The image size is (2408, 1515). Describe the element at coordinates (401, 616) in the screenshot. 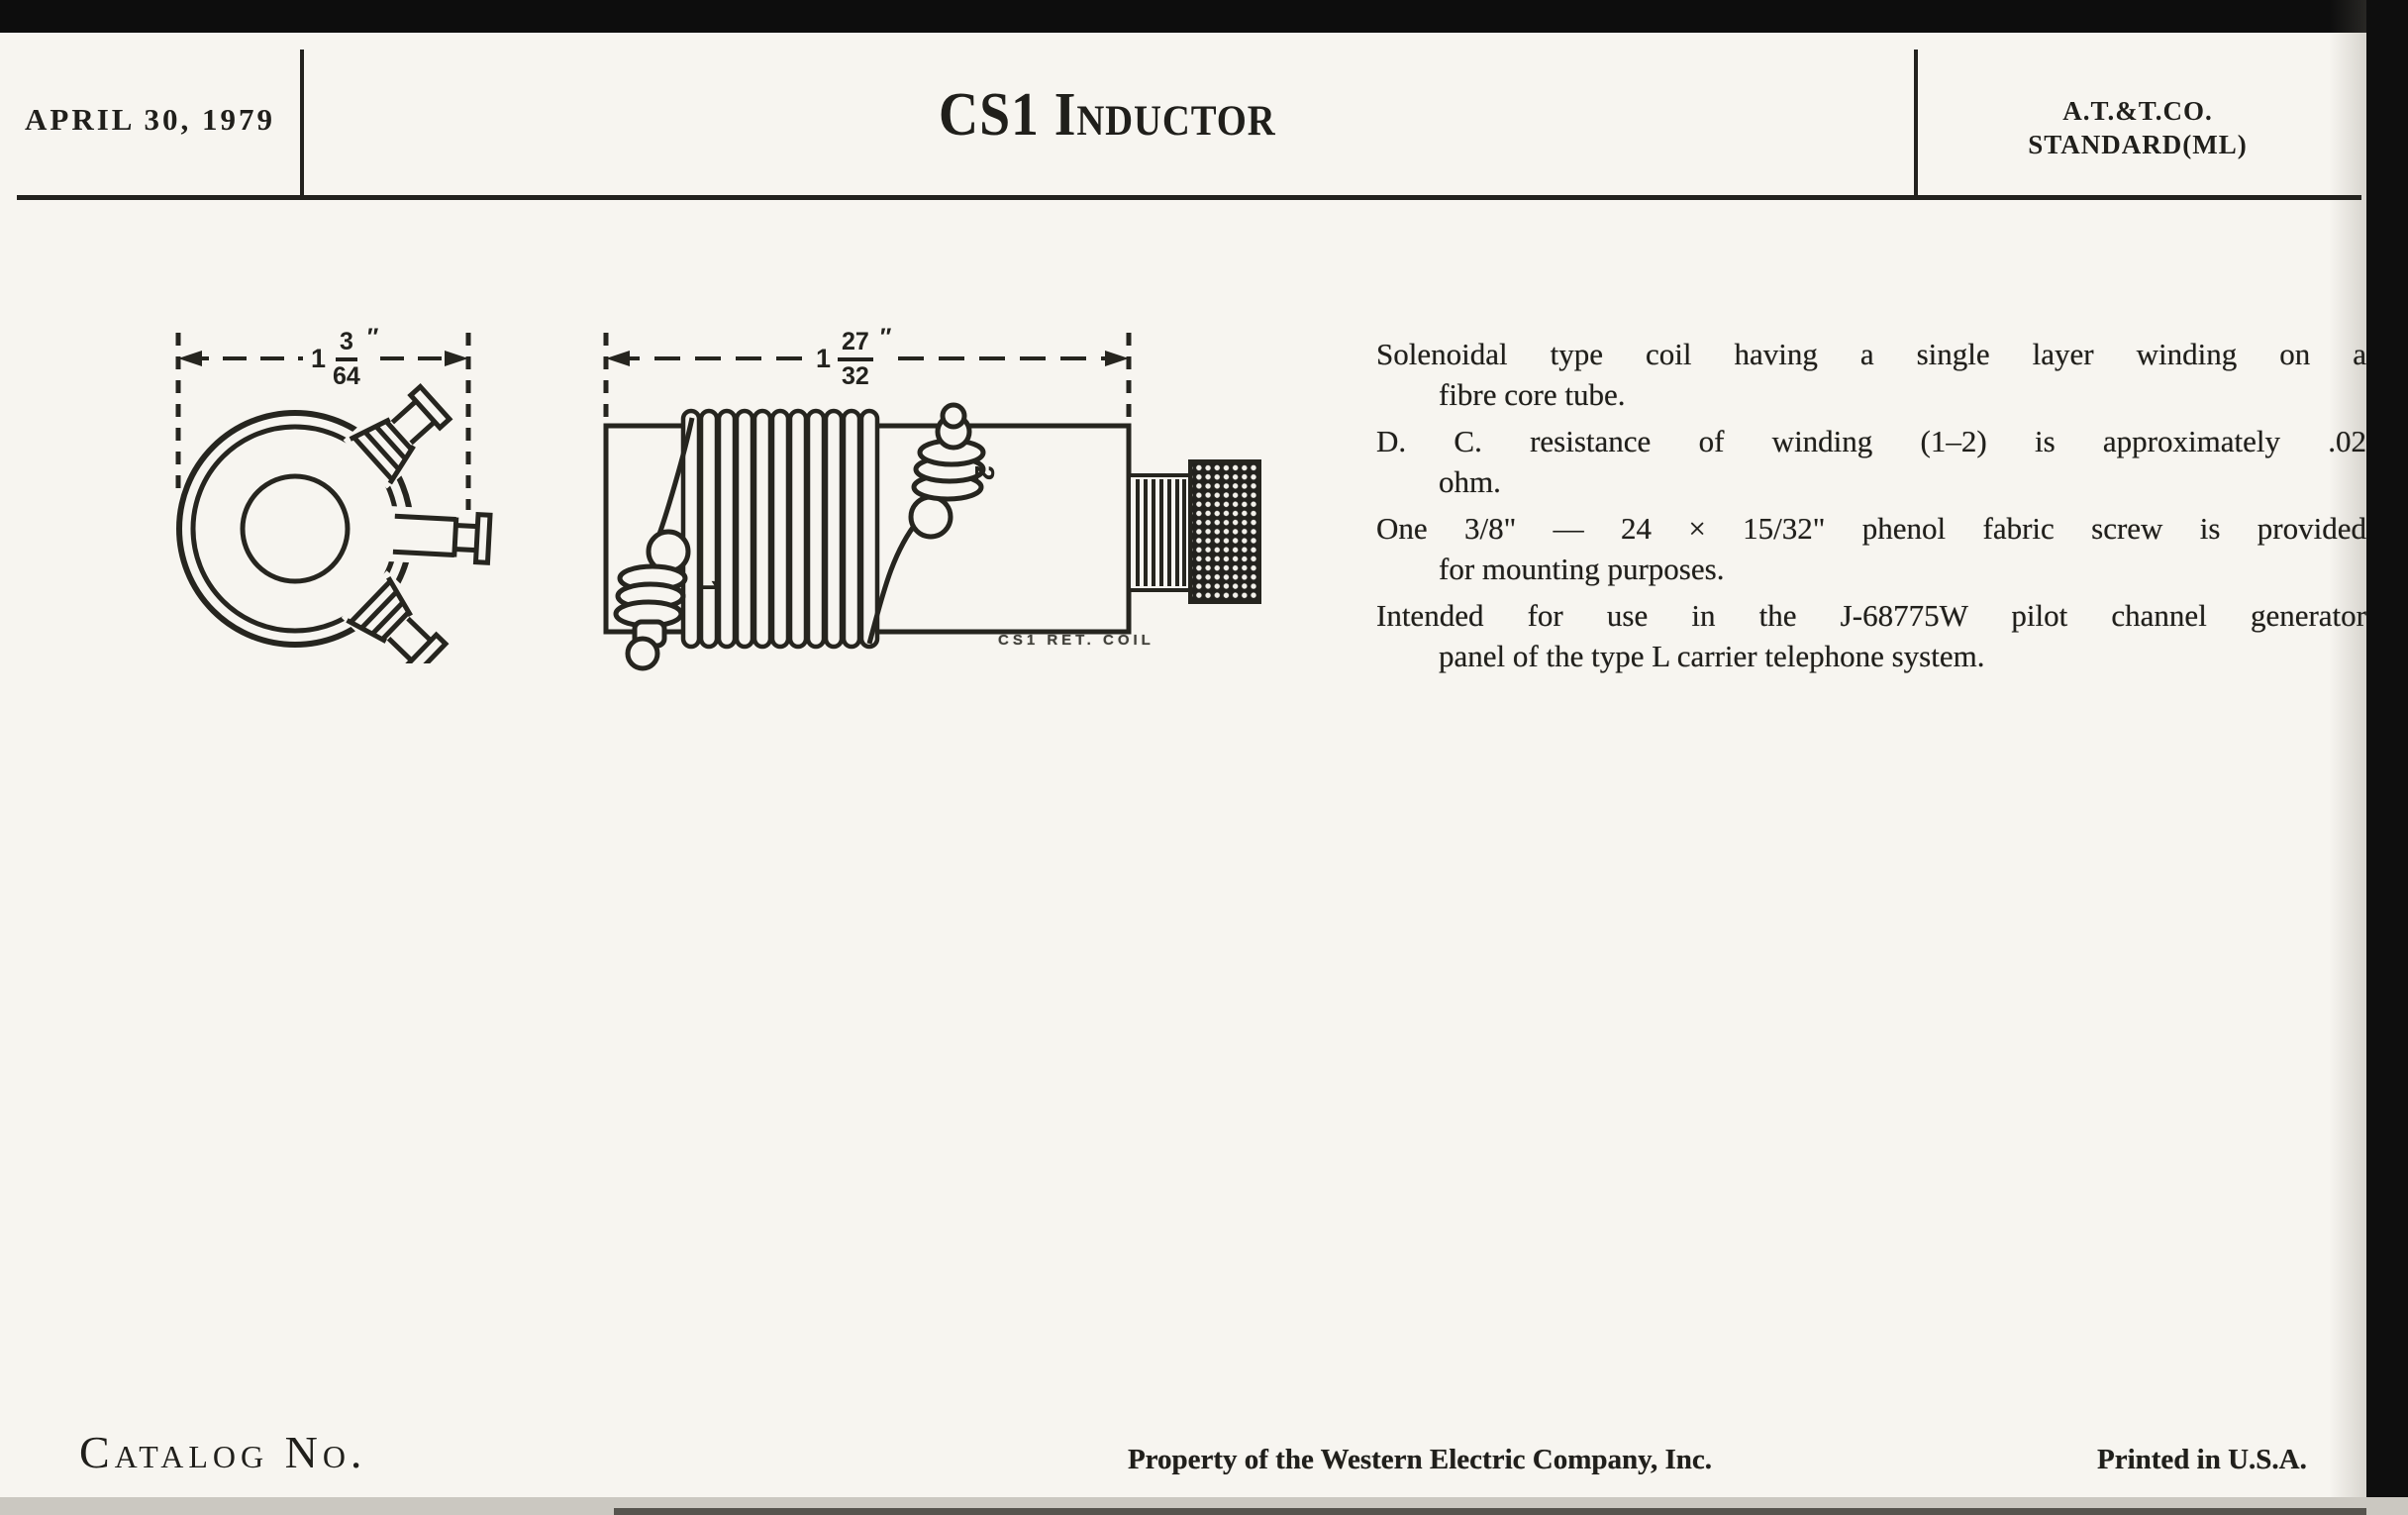

I see `terminal-lug-lower` at that location.